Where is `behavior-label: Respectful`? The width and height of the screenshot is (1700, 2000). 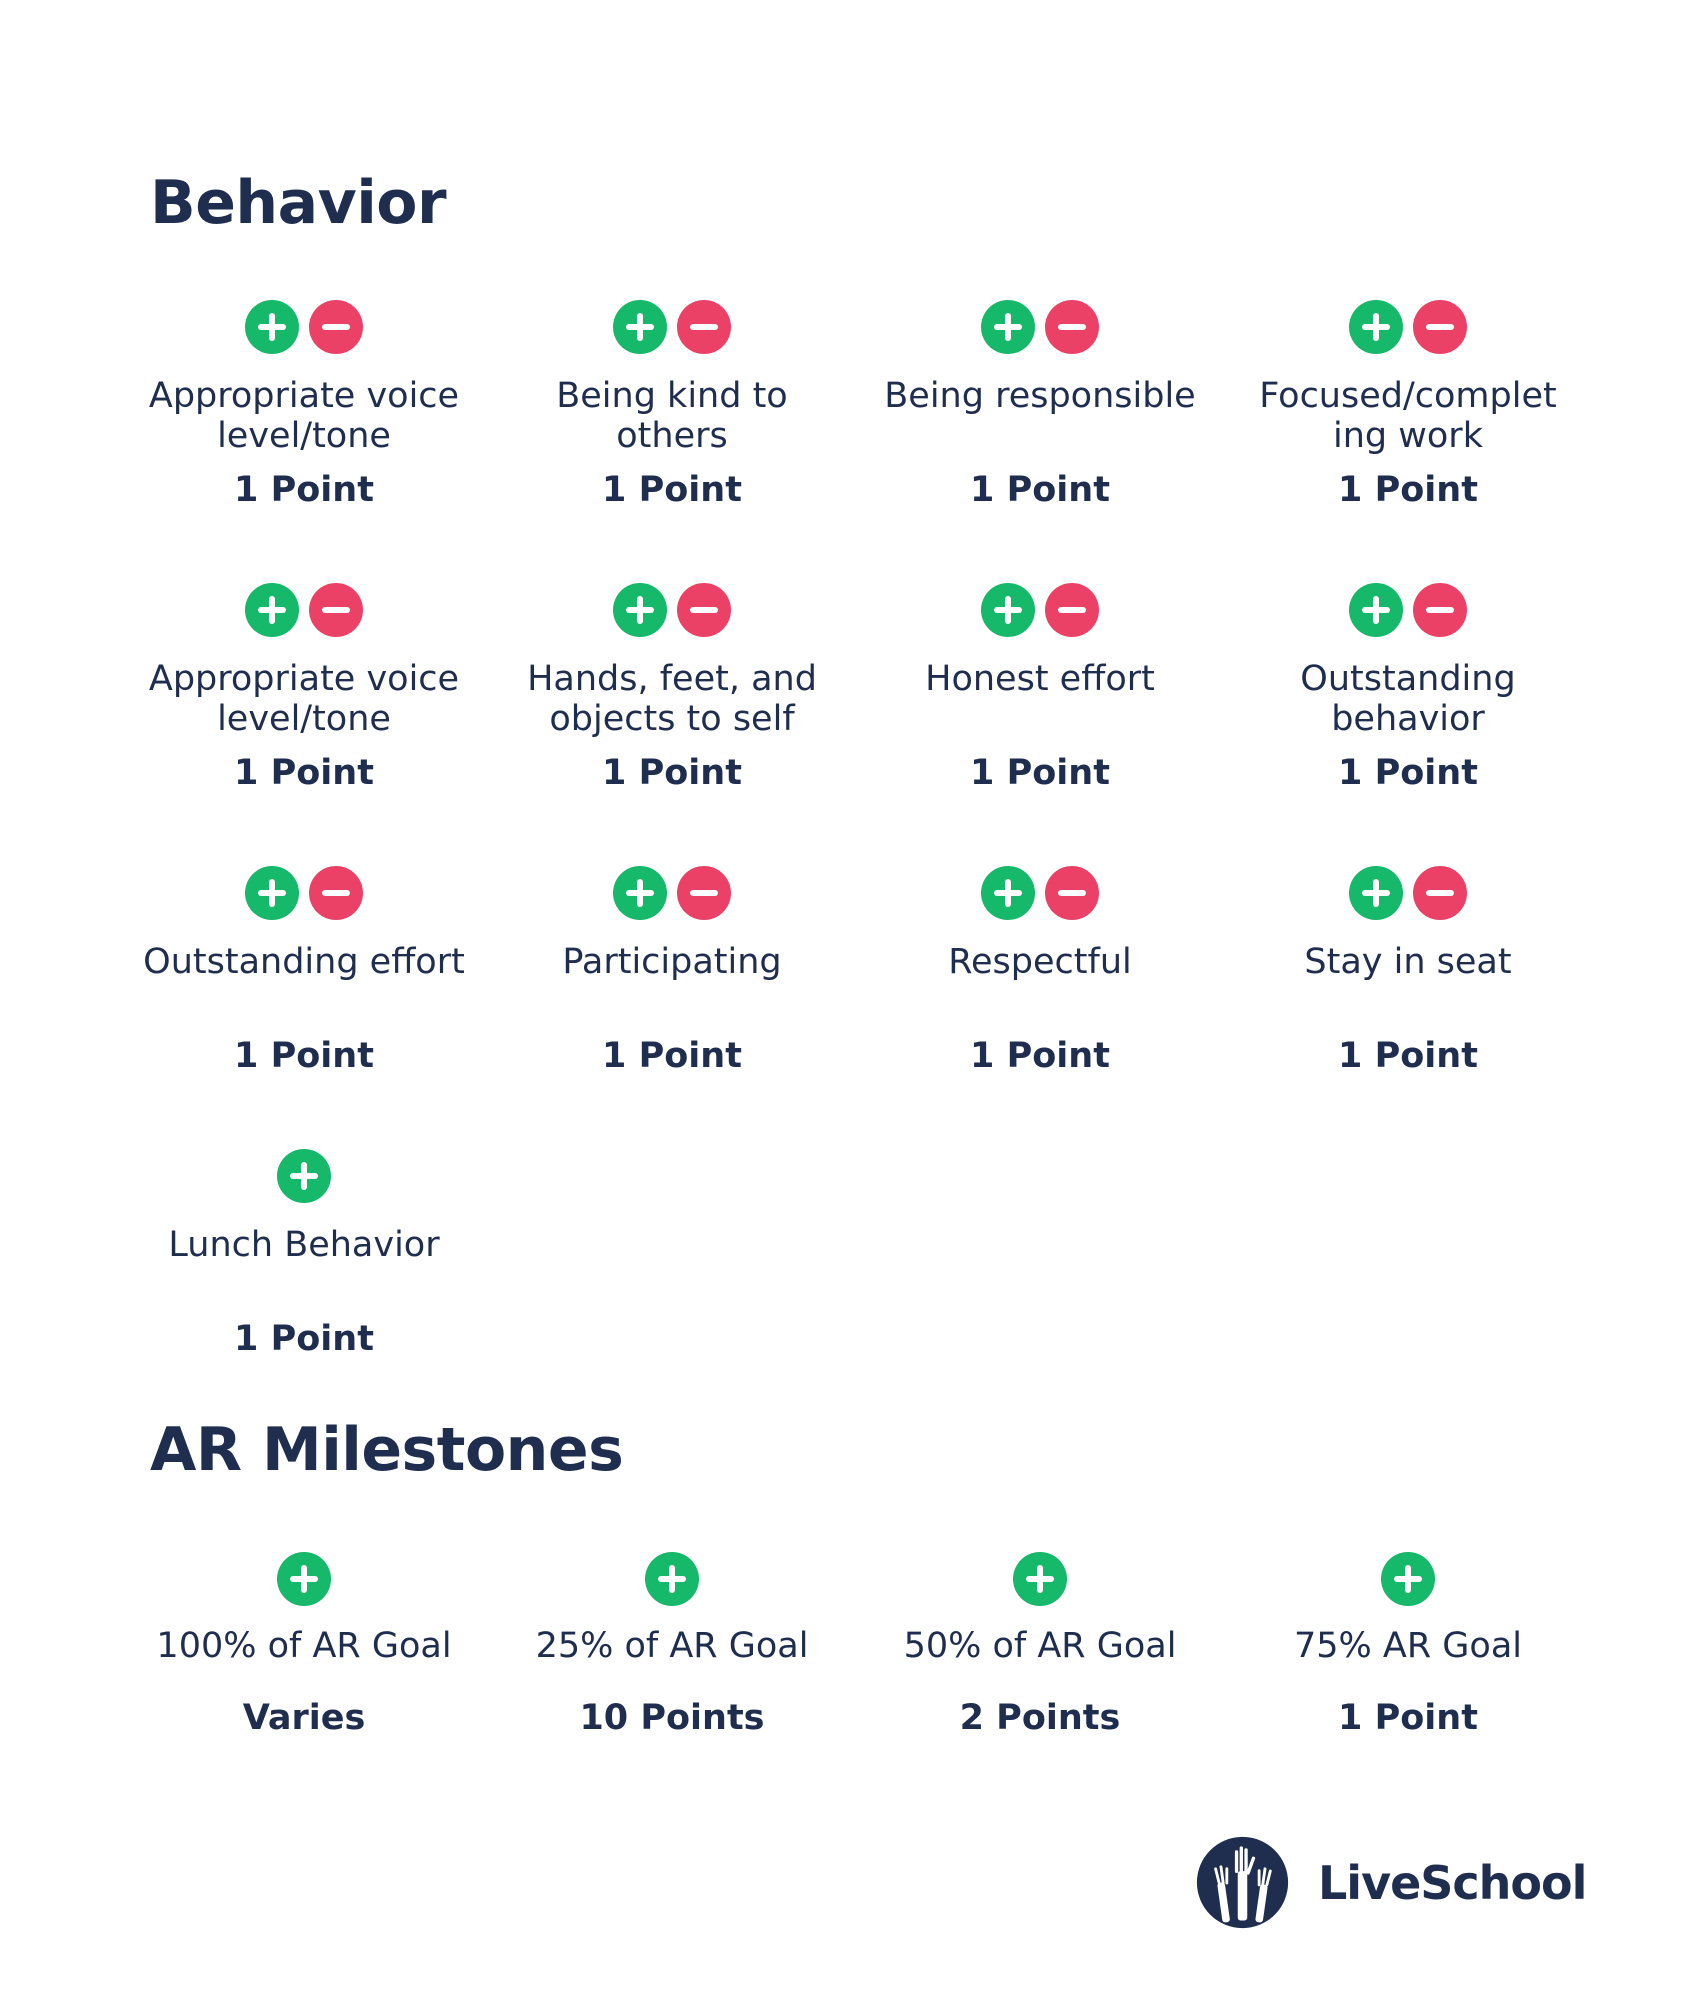 behavior-label: Respectful is located at coordinates (1040, 962).